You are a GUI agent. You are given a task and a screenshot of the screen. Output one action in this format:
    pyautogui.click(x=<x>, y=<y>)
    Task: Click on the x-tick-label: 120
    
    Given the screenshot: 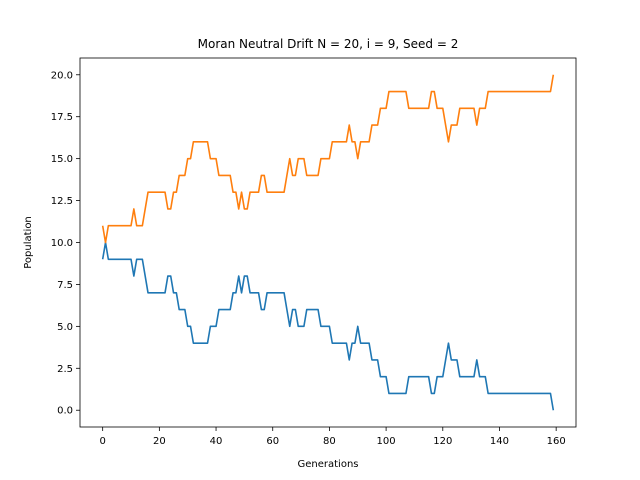 What is the action you would take?
    pyautogui.click(x=442, y=441)
    